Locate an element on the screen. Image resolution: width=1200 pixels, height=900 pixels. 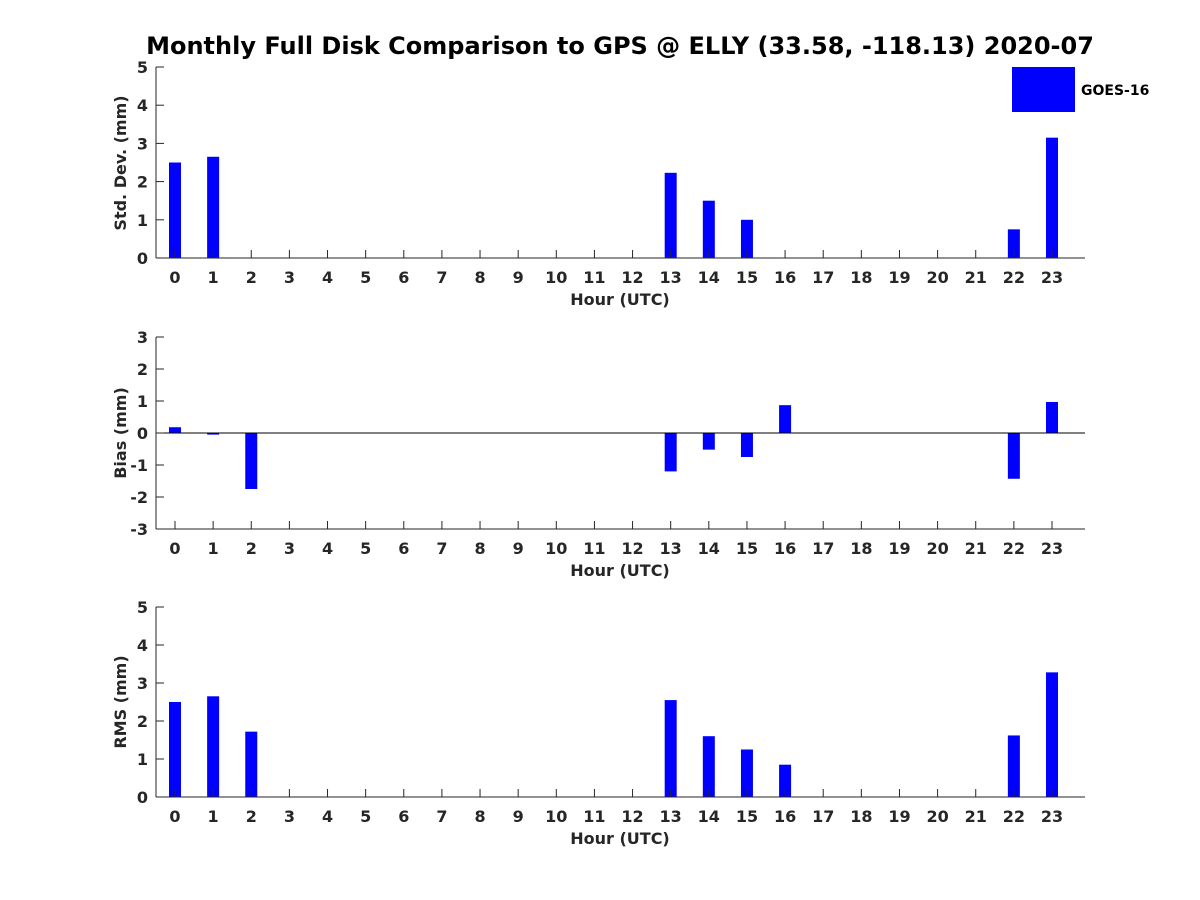
std-dev-x-tick-label: 22 is located at coordinates (1014, 277).